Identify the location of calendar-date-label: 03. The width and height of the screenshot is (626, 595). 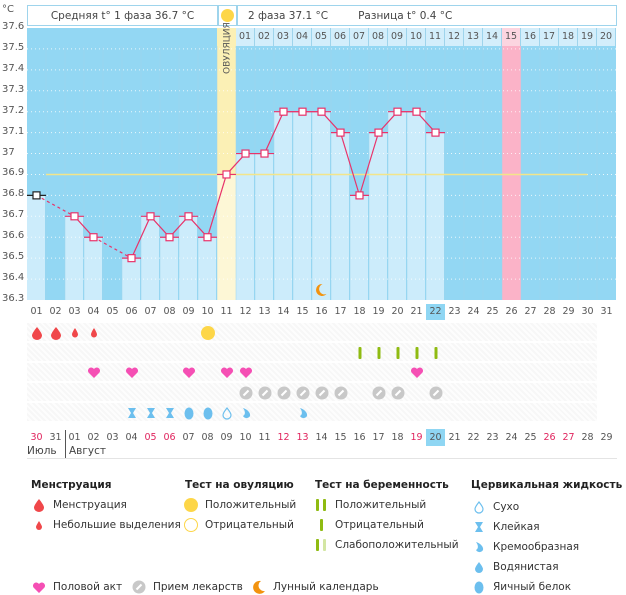
(112, 437).